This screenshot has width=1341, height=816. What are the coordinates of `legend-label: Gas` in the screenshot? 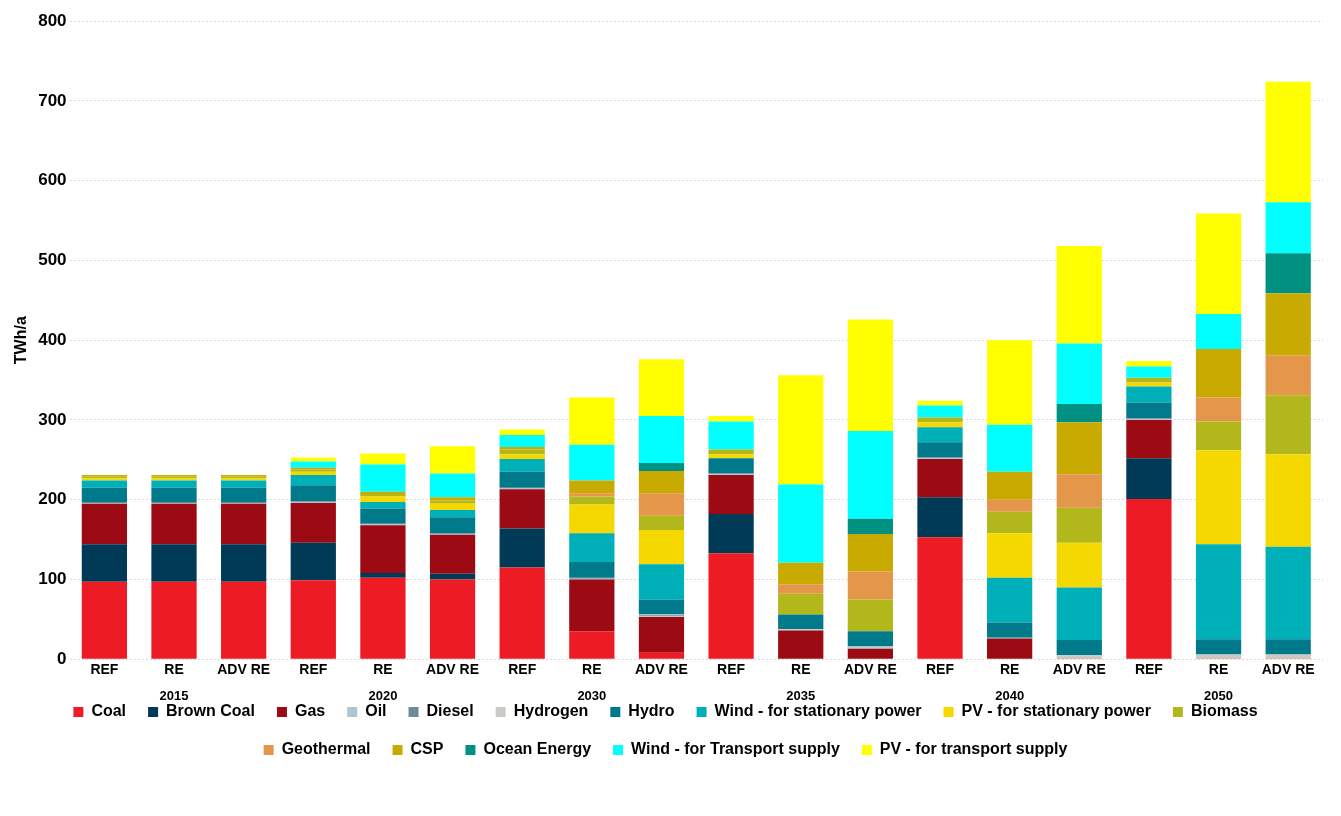 It's located at (310, 711).